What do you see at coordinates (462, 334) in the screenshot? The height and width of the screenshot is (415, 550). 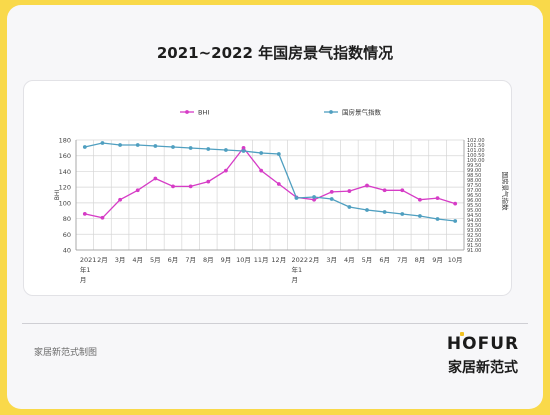 I see `brand-logo-mark` at bounding box center [462, 334].